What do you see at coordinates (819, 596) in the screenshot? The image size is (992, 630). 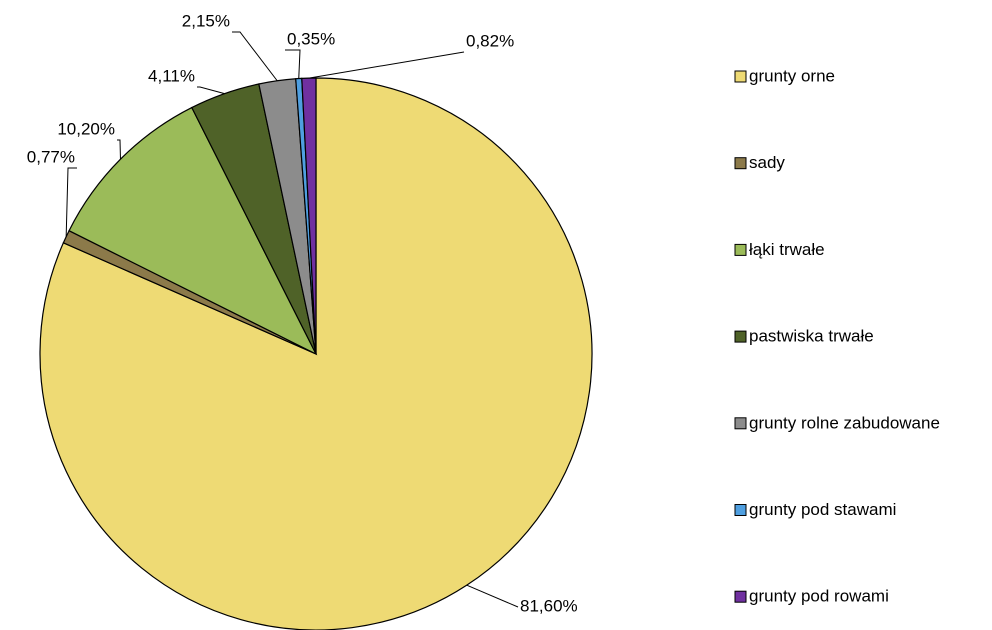 I see `legend-label: grunty pod rowami` at bounding box center [819, 596].